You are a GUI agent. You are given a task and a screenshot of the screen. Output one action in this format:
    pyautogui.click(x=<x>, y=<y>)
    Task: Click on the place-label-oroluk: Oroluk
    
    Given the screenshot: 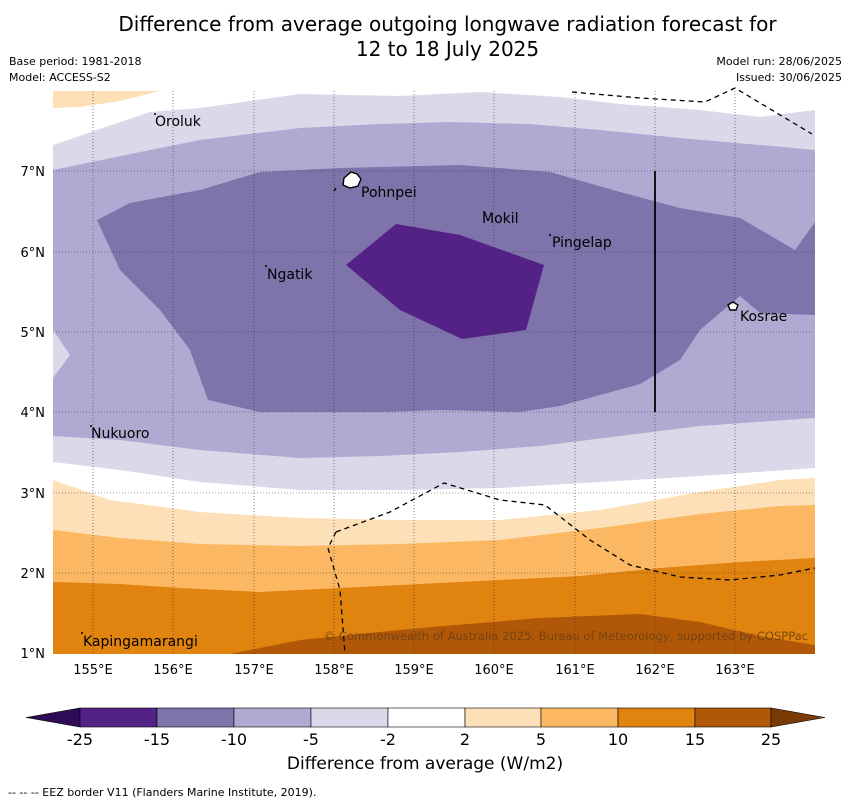 What is the action you would take?
    pyautogui.click(x=178, y=122)
    